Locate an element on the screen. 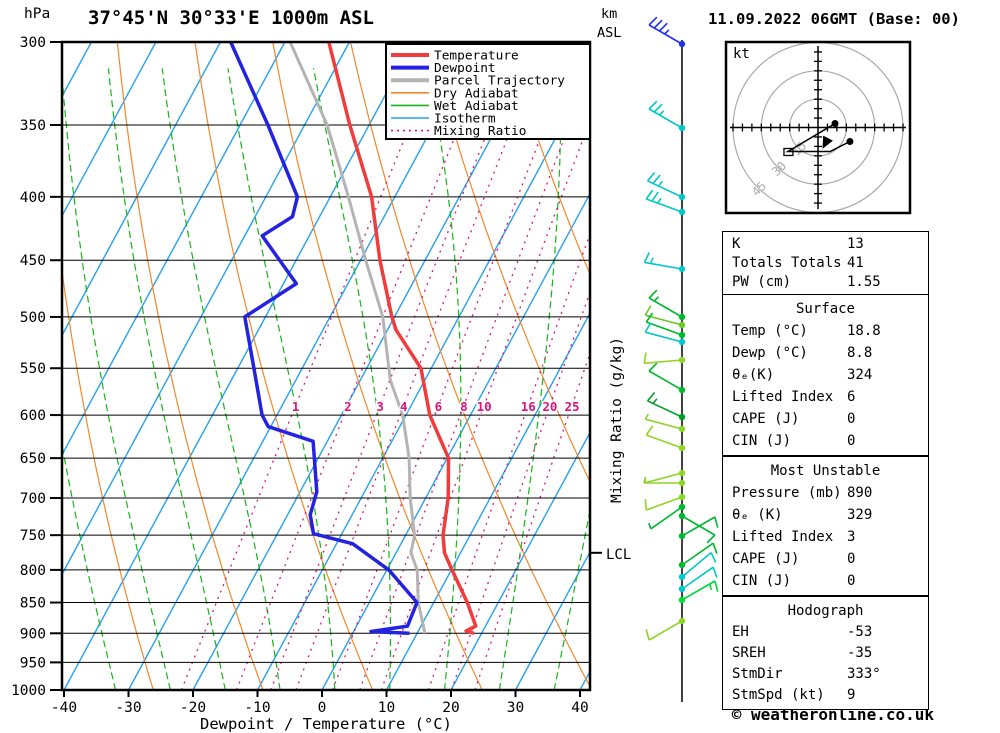 The image size is (1000, 733). row-value: 9 is located at coordinates (851, 695).